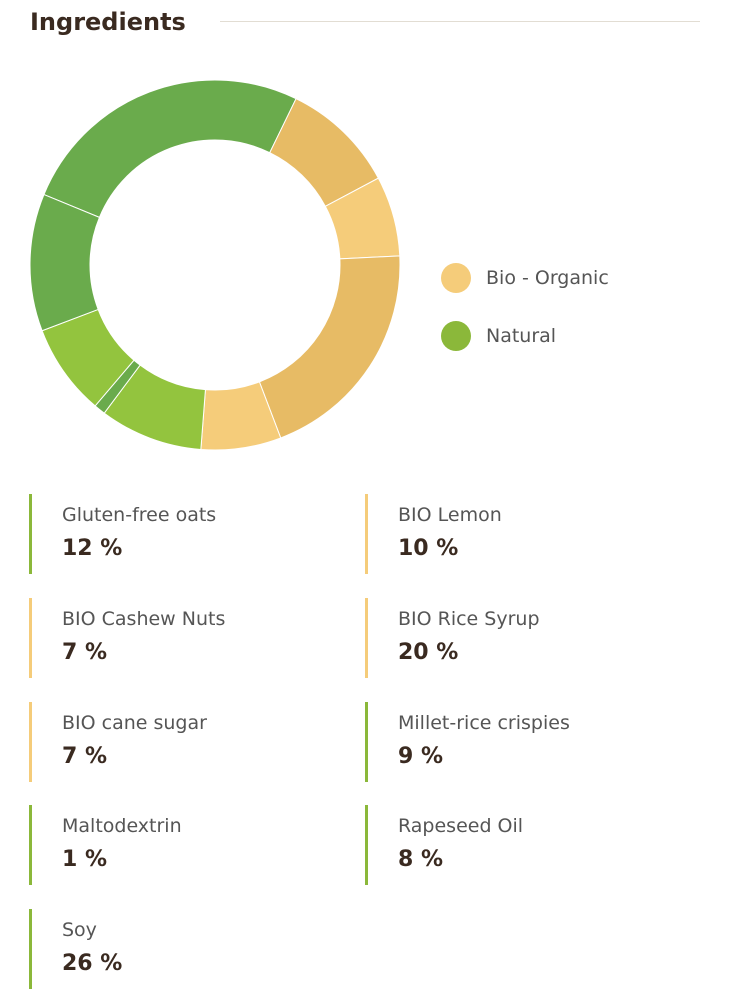 The width and height of the screenshot is (730, 1000). Describe the element at coordinates (521, 336) in the screenshot. I see `legend-label-natural: Natural` at that location.